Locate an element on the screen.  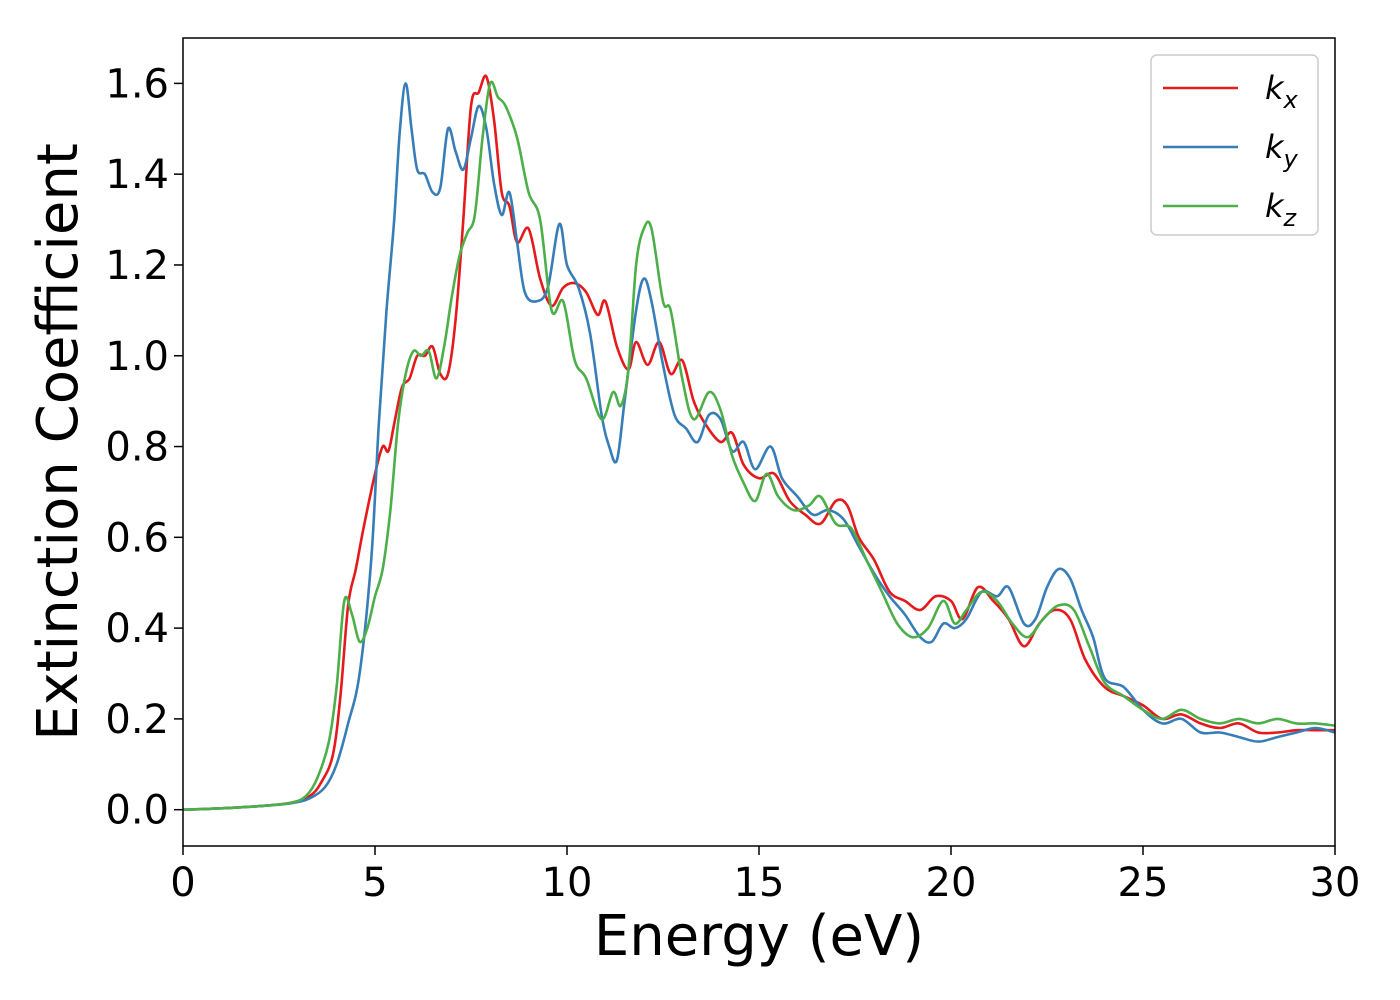
legend: kx ky kz is located at coordinates (1234, 145).